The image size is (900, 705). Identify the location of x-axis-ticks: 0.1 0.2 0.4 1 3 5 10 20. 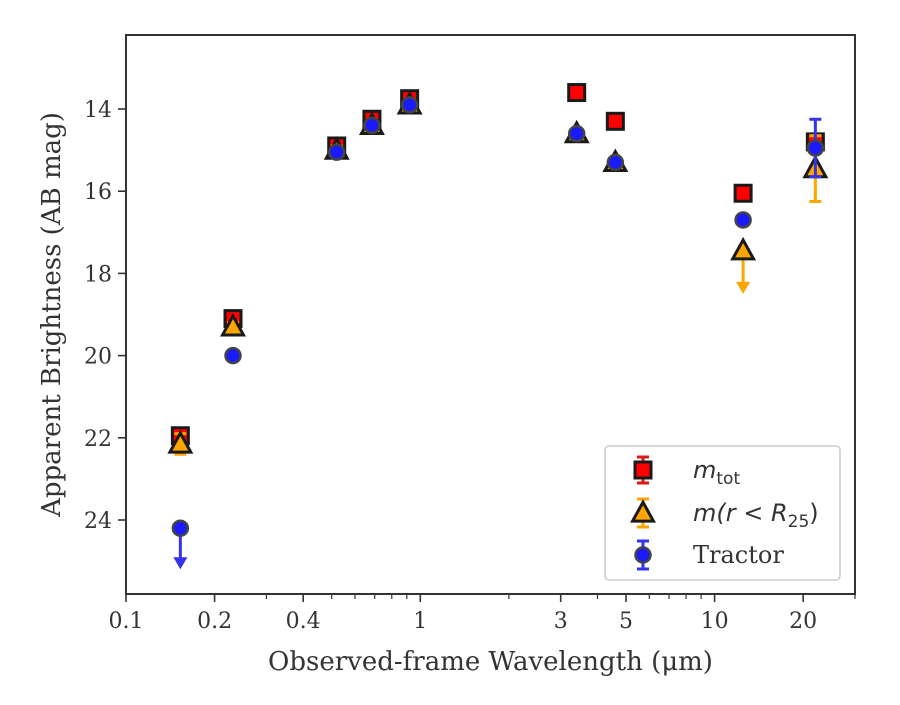
(482, 614).